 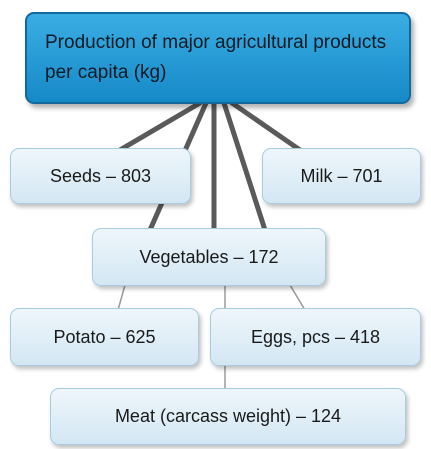 I want to click on node-label: Vegetables – 172, so click(x=209, y=256).